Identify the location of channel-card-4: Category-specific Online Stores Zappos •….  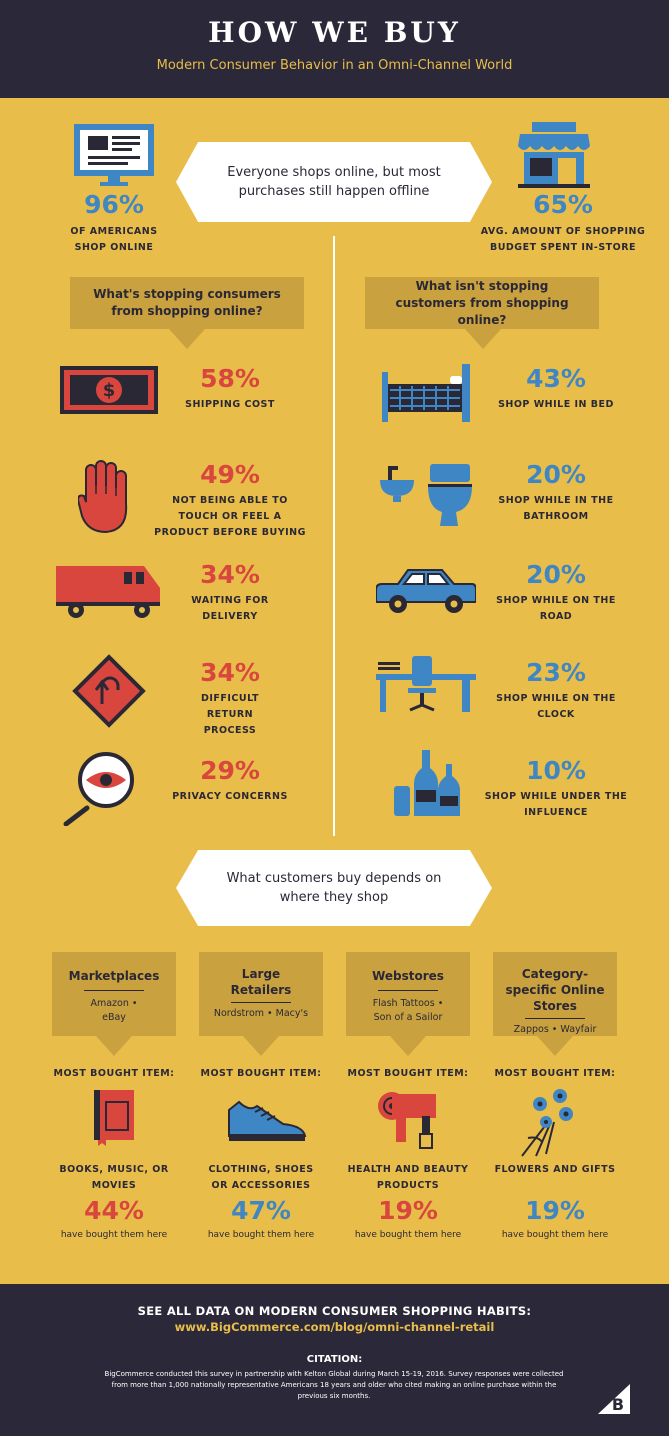
(555, 994).